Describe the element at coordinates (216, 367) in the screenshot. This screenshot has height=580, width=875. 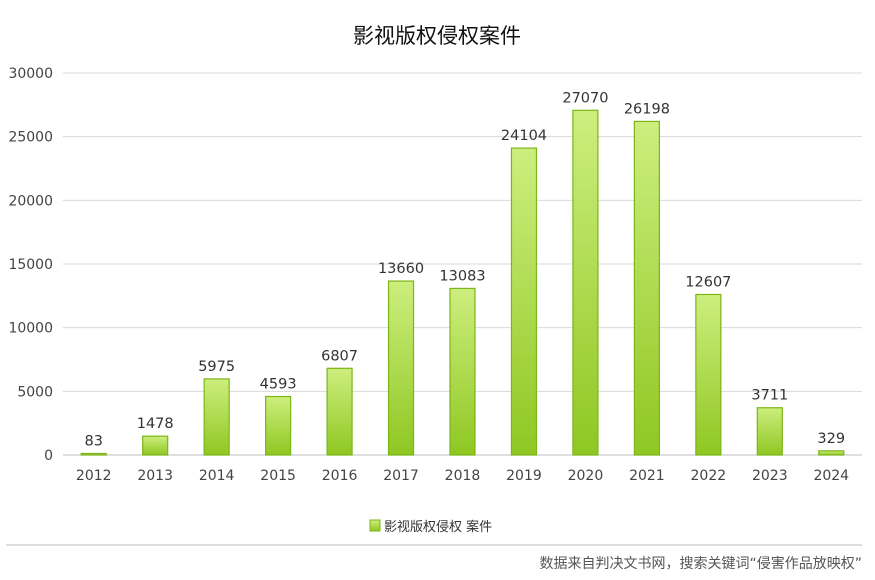
I see `data-label: 5975` at that location.